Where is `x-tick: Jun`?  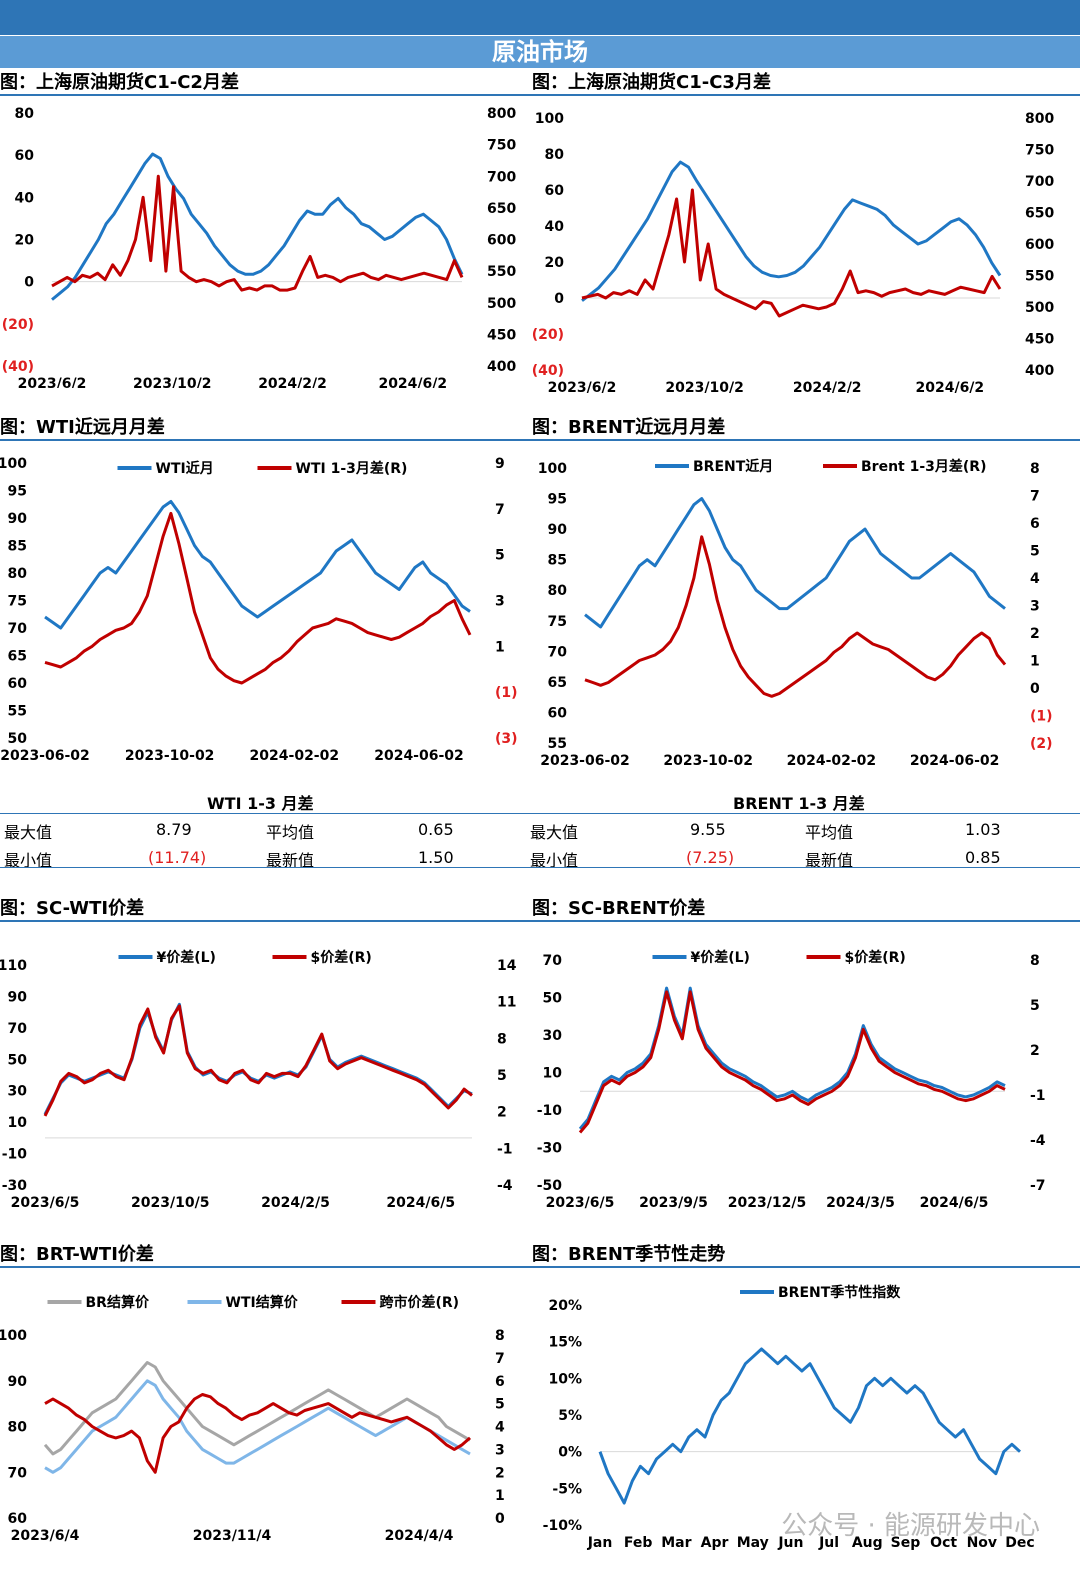 x-tick: Jun is located at coordinates (790, 1543).